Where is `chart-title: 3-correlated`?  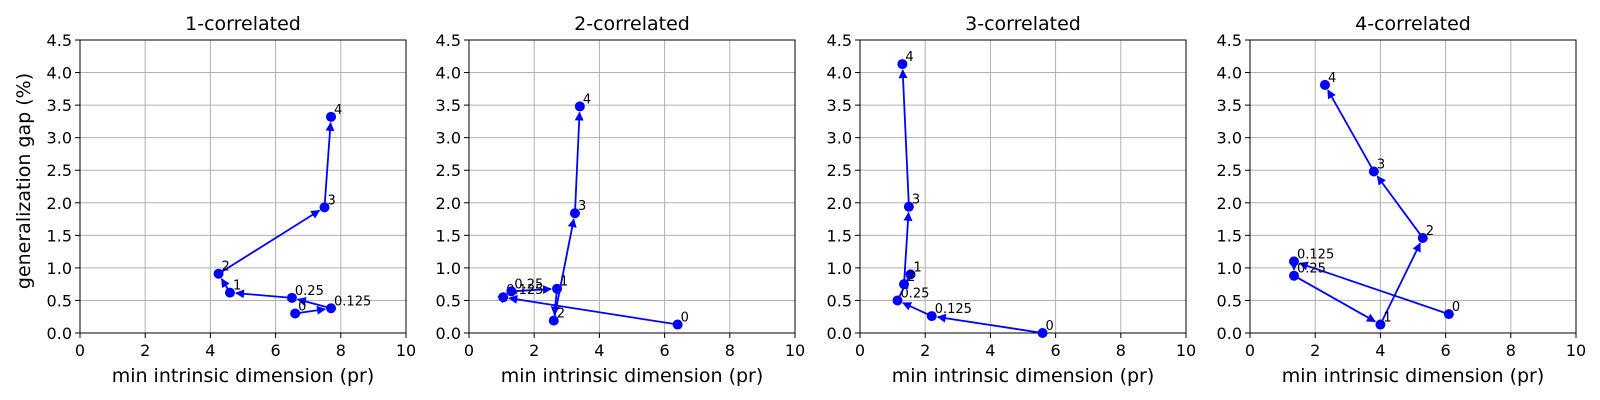
chart-title: 3-correlated is located at coordinates (1023, 24).